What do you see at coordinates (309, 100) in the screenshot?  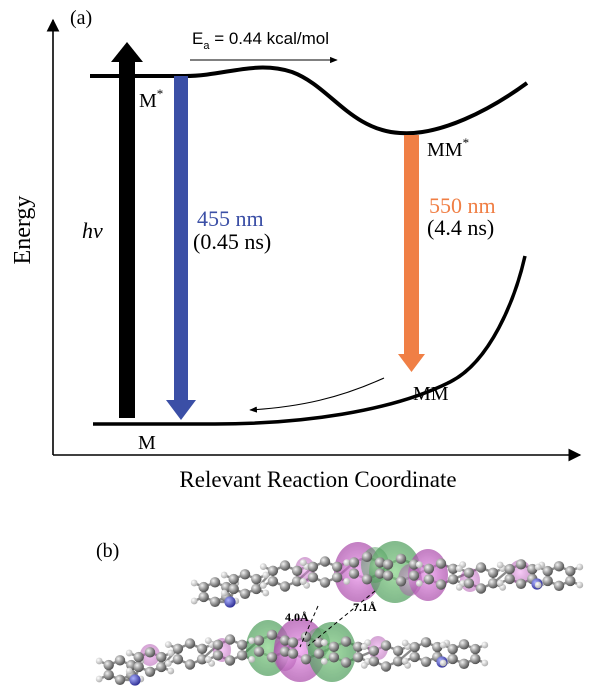 I see `excited-state-curve` at bounding box center [309, 100].